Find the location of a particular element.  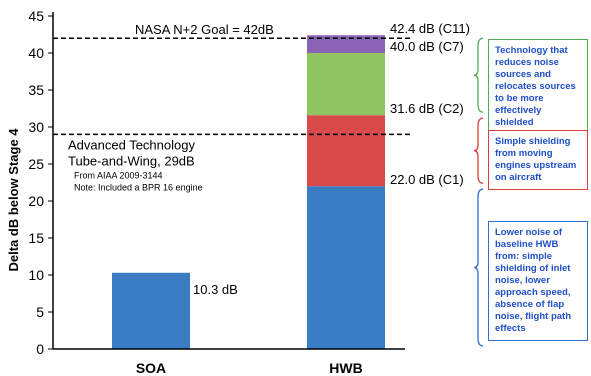

y-tick-label: 5 is located at coordinates (40, 312).